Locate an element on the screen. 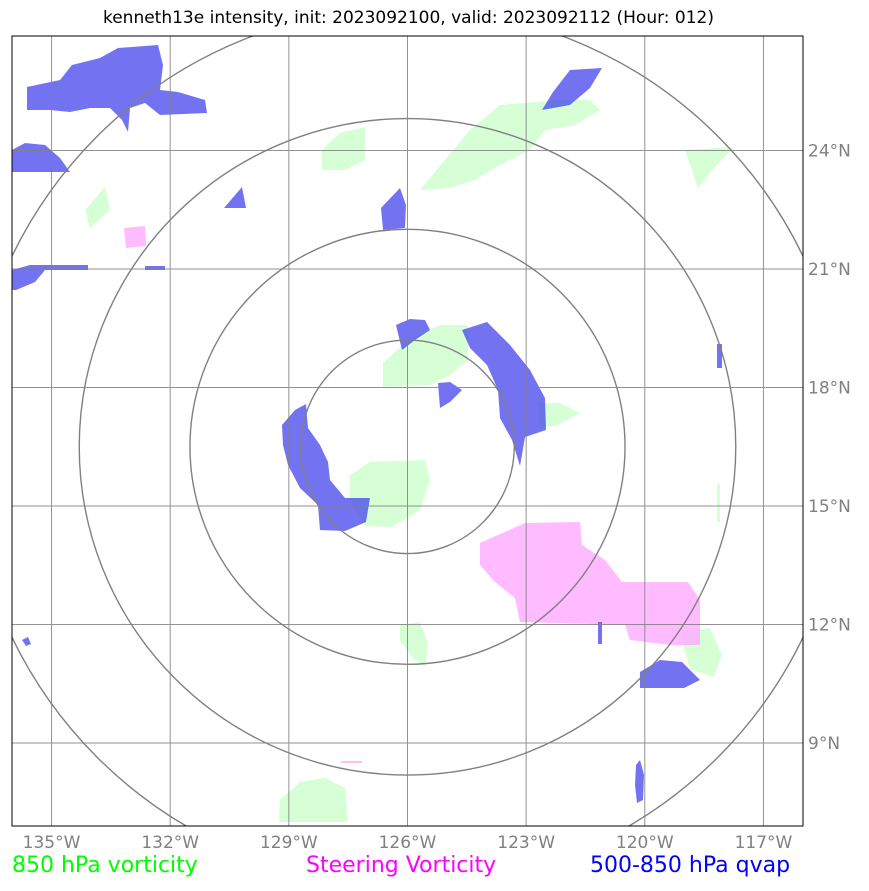  lat-tick-label: 15°N is located at coordinates (829, 507).